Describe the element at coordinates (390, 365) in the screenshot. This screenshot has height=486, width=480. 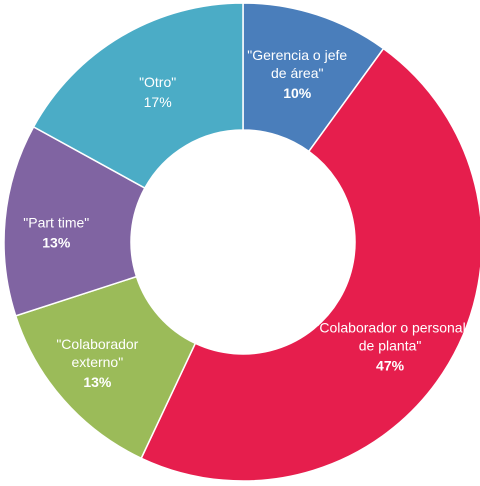
I see `slice-pct-1: 47%` at that location.